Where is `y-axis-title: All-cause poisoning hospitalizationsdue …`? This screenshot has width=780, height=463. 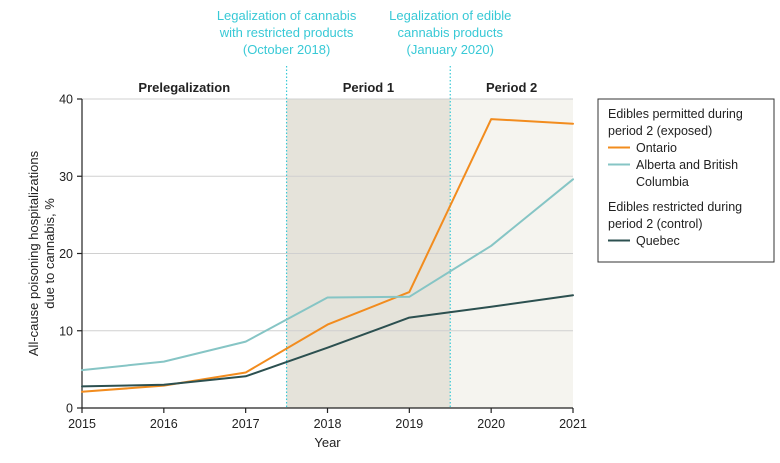
y-axis-title: All-cause poisoning hospitalizationsdue … is located at coordinates (41, 253).